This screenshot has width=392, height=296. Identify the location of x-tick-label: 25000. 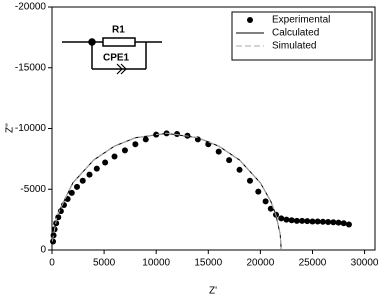
(313, 263).